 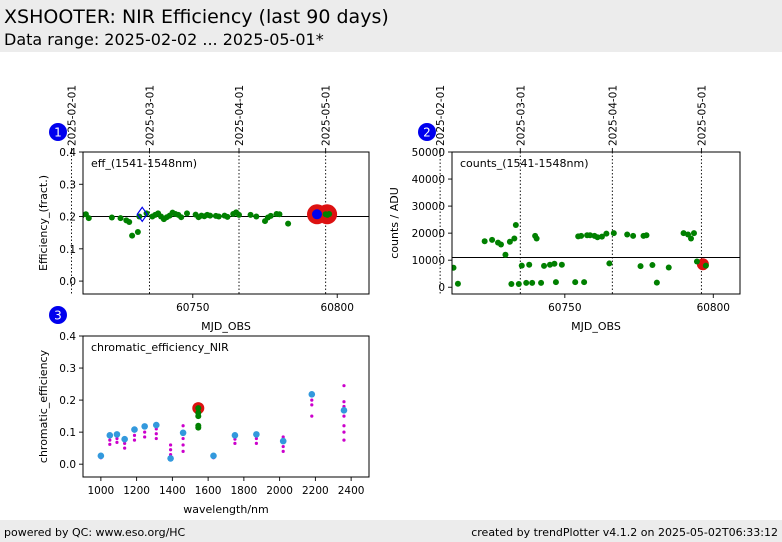 What do you see at coordinates (613, 115) in the screenshot?
I see `date-tick-label: 2025-04-01` at bounding box center [613, 115].